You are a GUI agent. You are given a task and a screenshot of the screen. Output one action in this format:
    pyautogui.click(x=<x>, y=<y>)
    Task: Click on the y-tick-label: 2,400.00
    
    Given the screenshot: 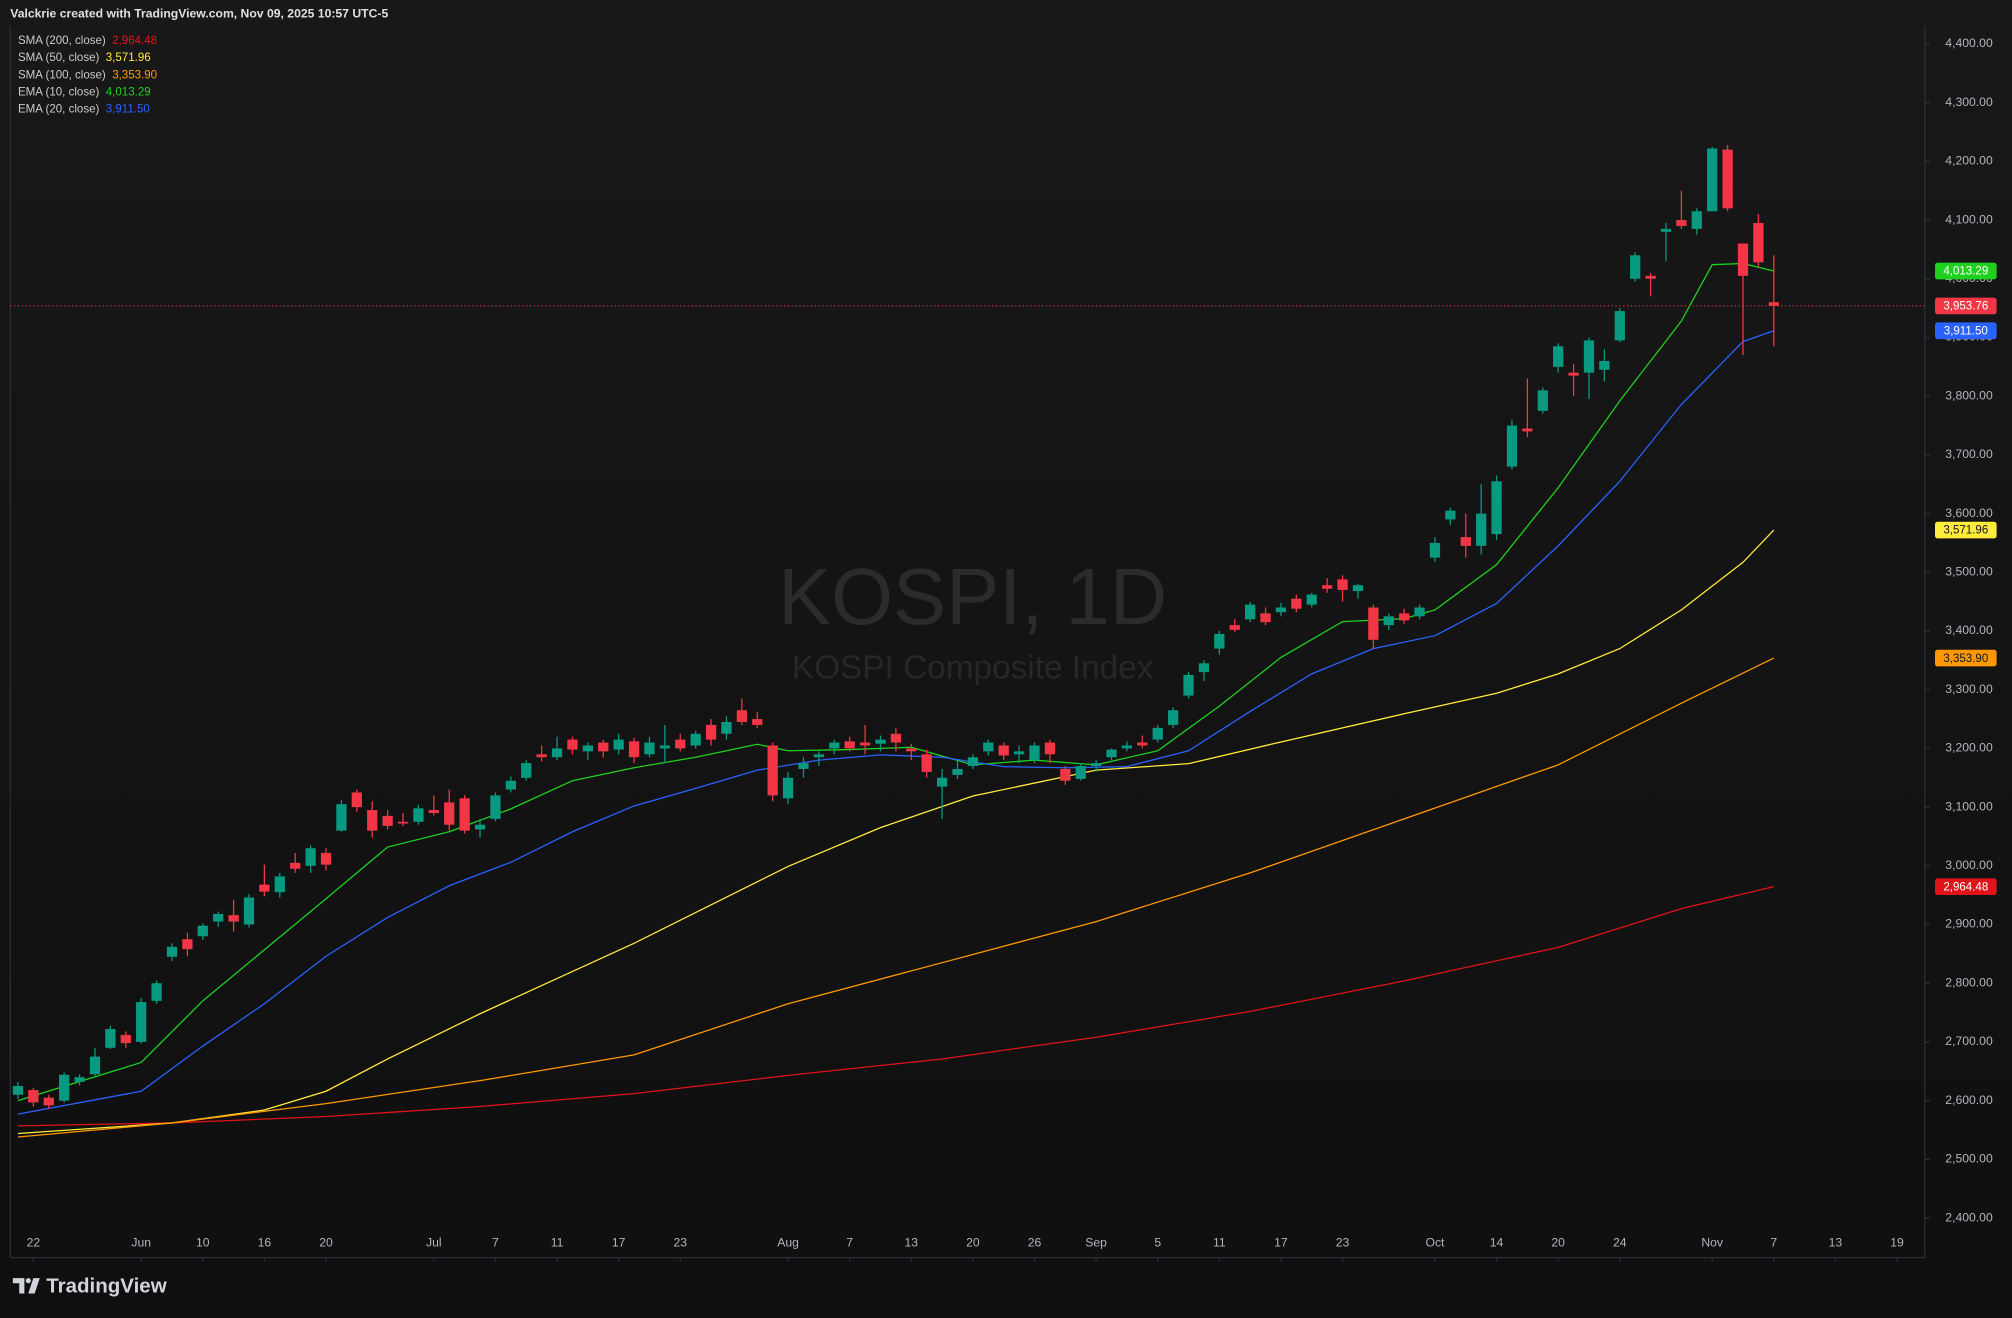 What is the action you would take?
    pyautogui.click(x=1969, y=1217)
    